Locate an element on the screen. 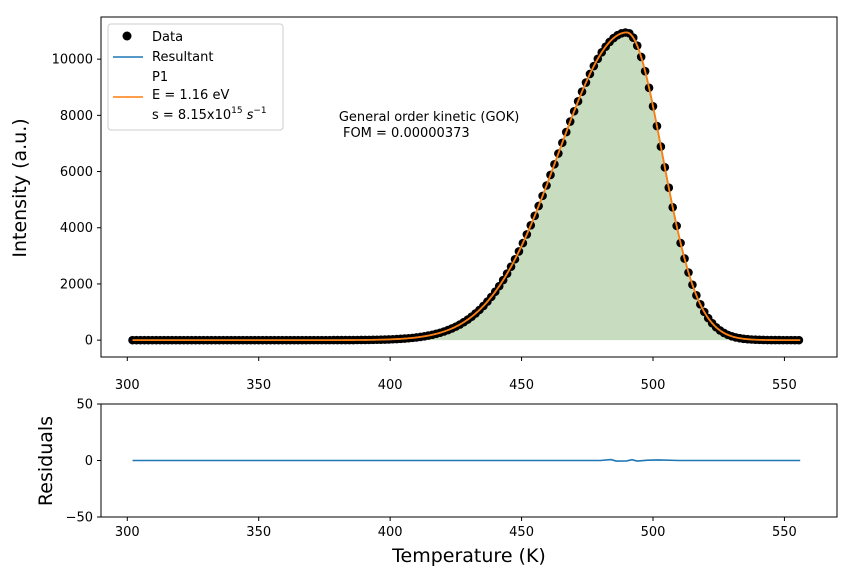 The width and height of the screenshot is (845, 568). y-tick-label: 10000 is located at coordinates (72, 60).